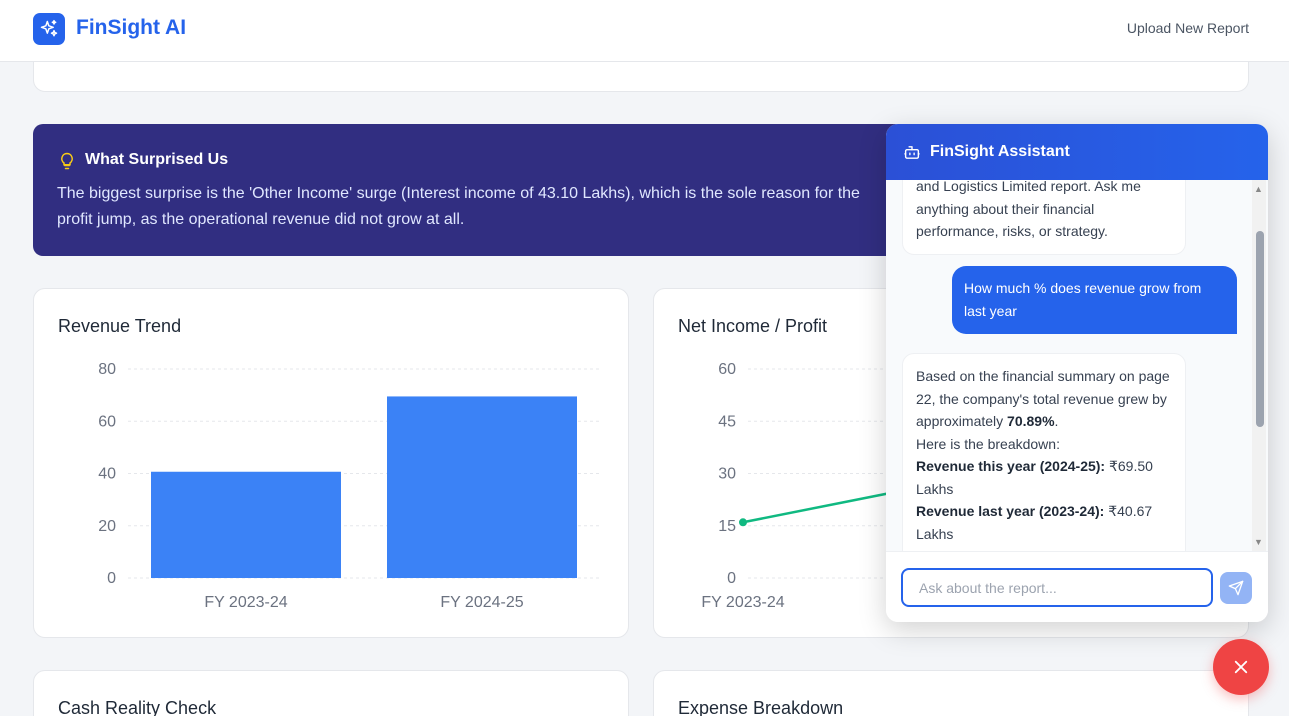  Describe the element at coordinates (107, 526) in the screenshot. I see `y-tick-label: 20` at that location.